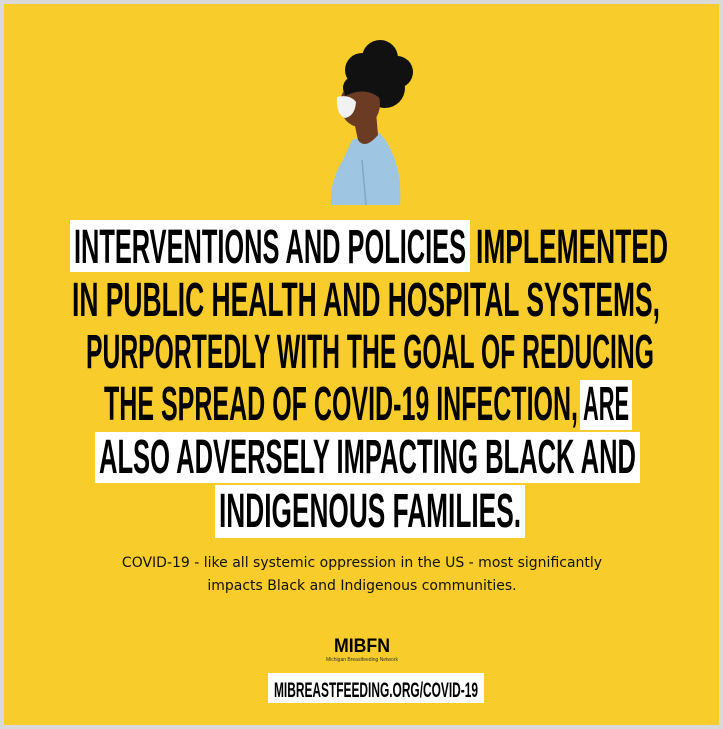 The height and width of the screenshot is (729, 723). What do you see at coordinates (341, 404) in the screenshot?
I see `headline-text: THE SPREAD OF COVID-19 INFECTION,` at bounding box center [341, 404].